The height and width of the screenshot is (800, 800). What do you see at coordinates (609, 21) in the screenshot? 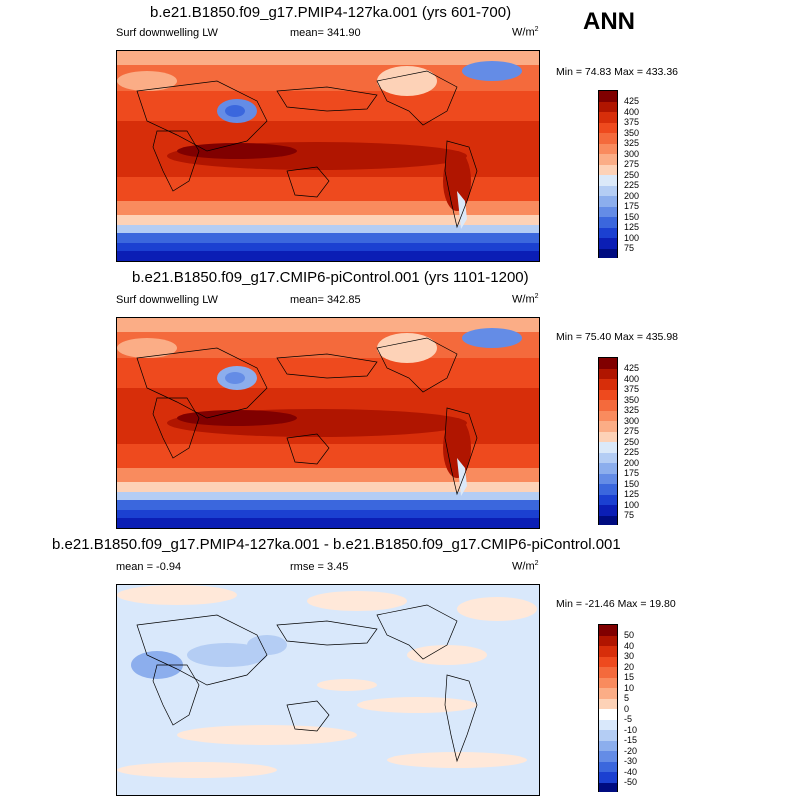
I see `season-label: ANN` at bounding box center [609, 21].